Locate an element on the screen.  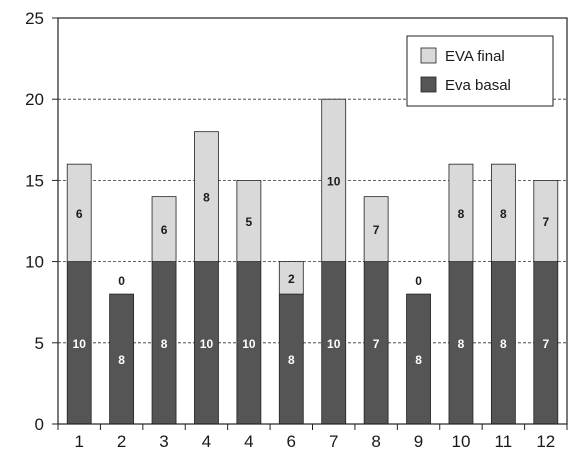
x-tick-label: 10 is located at coordinates (460, 441).